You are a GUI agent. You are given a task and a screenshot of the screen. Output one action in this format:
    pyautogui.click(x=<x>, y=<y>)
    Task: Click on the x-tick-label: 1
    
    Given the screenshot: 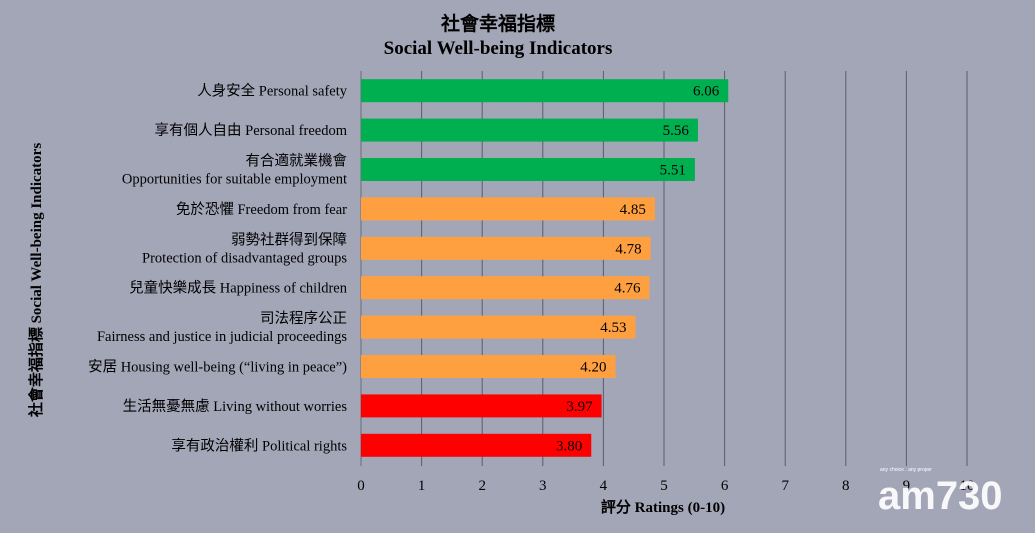 What is the action you would take?
    pyautogui.click(x=422, y=486)
    